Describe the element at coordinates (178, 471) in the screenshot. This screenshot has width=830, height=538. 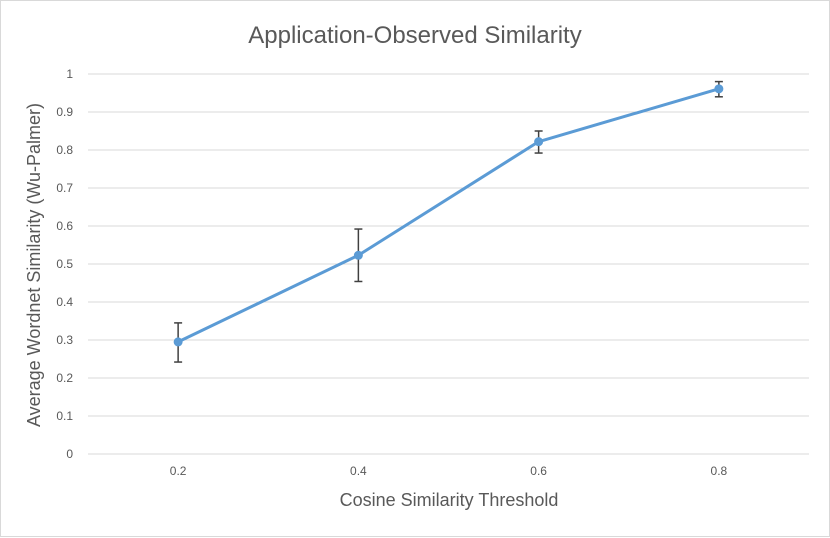
I see `x-tick-label: 0.2` at that location.